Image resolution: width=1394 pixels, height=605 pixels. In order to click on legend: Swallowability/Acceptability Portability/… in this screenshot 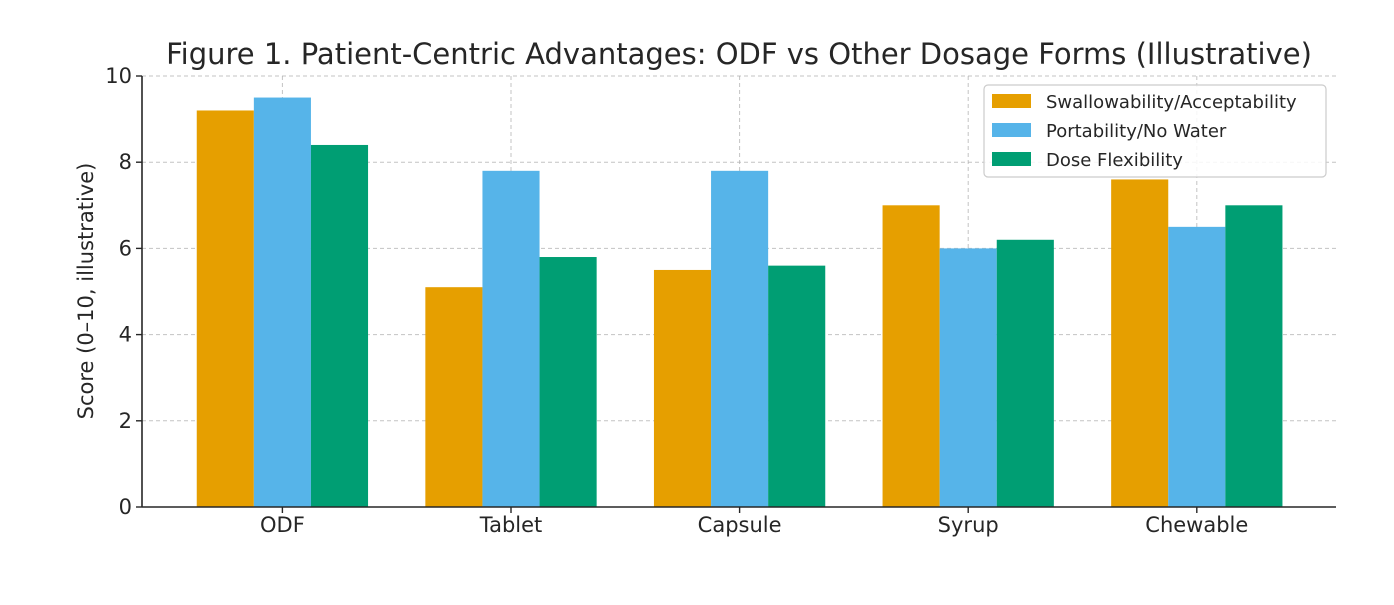, I will do `click(1155, 131)`.